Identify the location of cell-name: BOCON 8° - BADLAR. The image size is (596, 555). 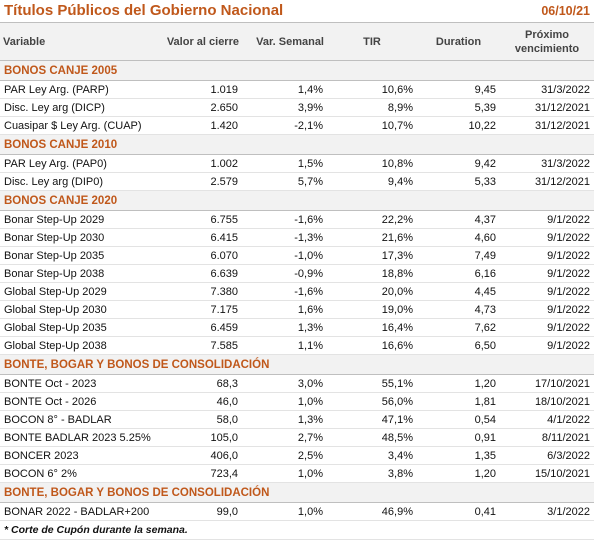
(80, 419).